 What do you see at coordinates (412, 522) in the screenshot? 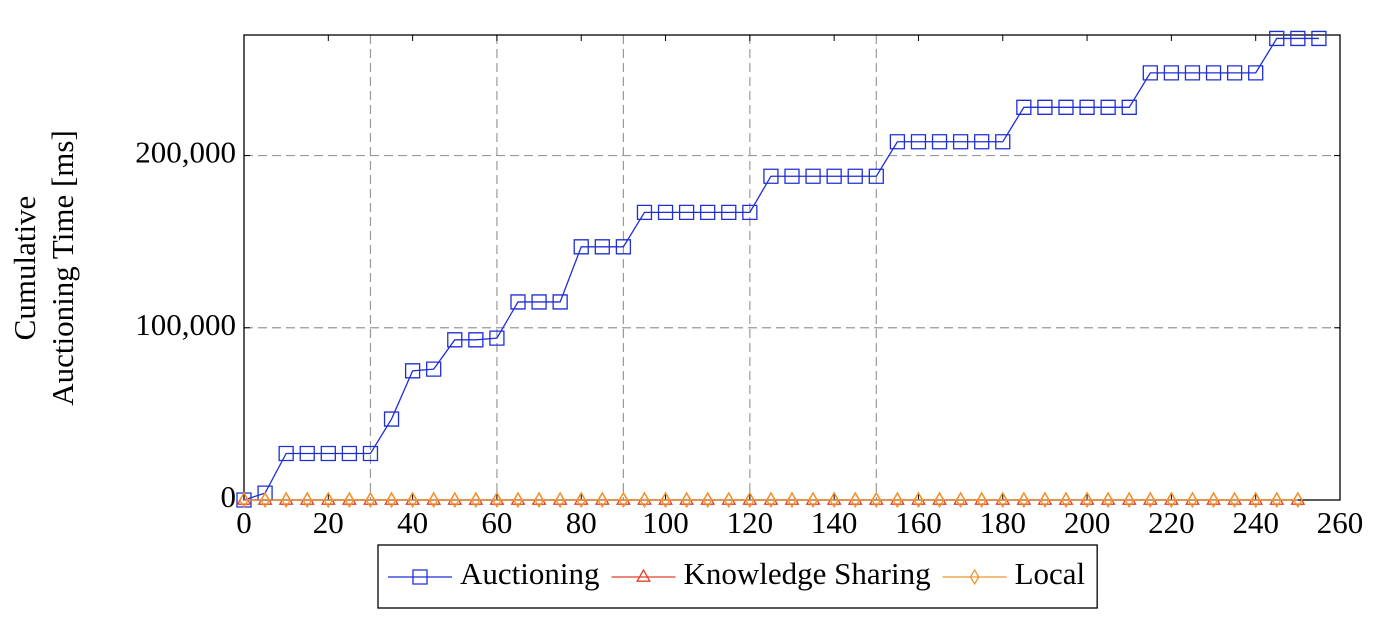
I see `x-tick-label: 40` at bounding box center [412, 522].